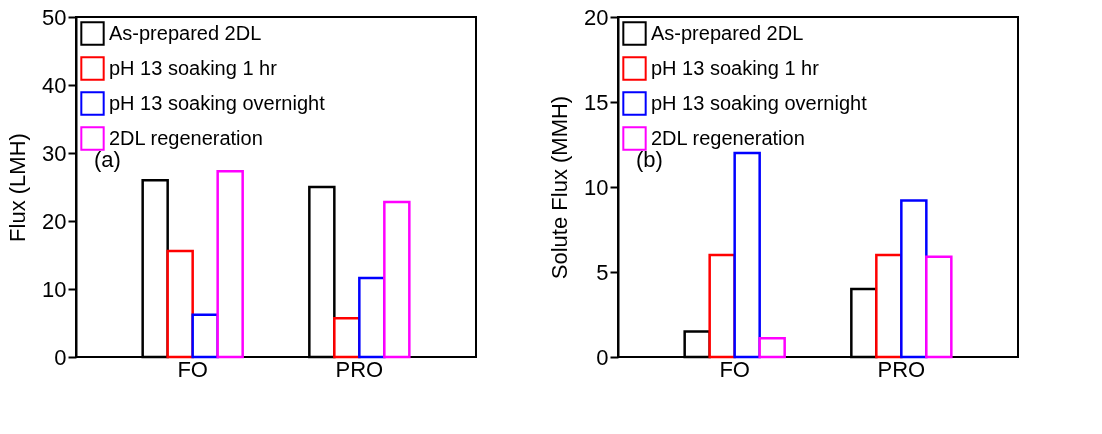  What do you see at coordinates (54, 153) in the screenshot?
I see `y-tick-label: 30` at bounding box center [54, 153].